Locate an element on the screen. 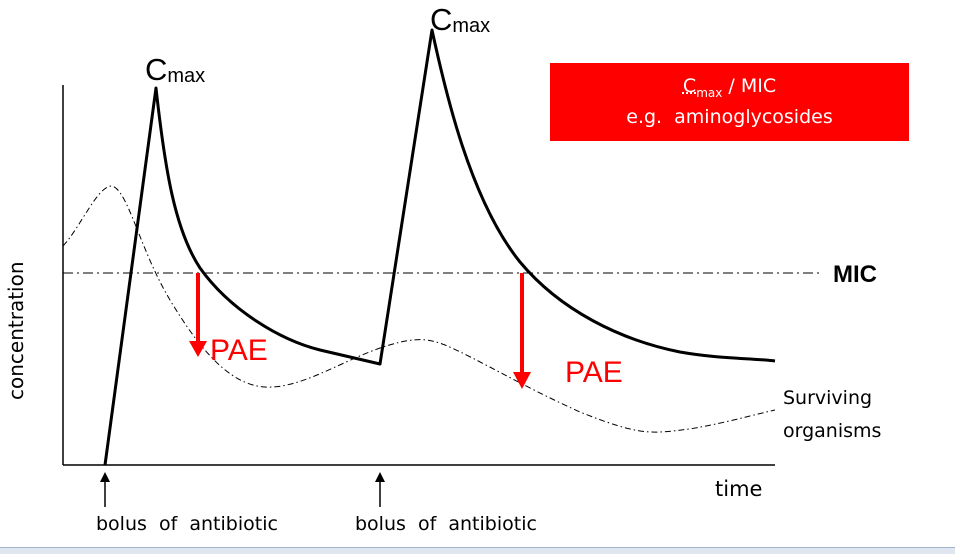 Image resolution: width=955 pixels, height=558 pixels. x-axis-label: time is located at coordinates (738, 489).